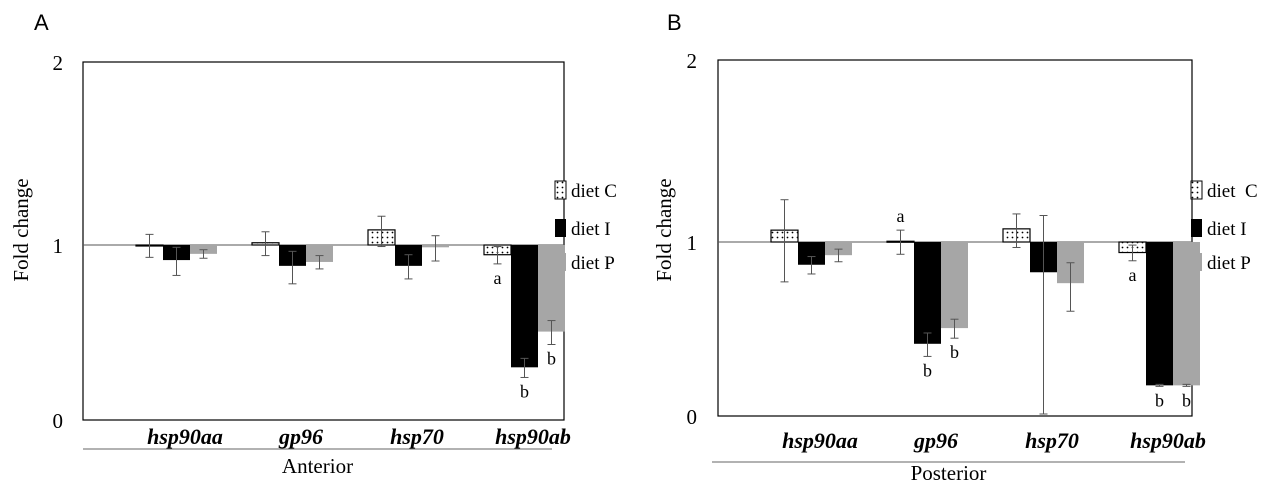 The height and width of the screenshot is (488, 1277). Describe the element at coordinates (674, 22) in the screenshot. I see `panel-letter: B` at that location.